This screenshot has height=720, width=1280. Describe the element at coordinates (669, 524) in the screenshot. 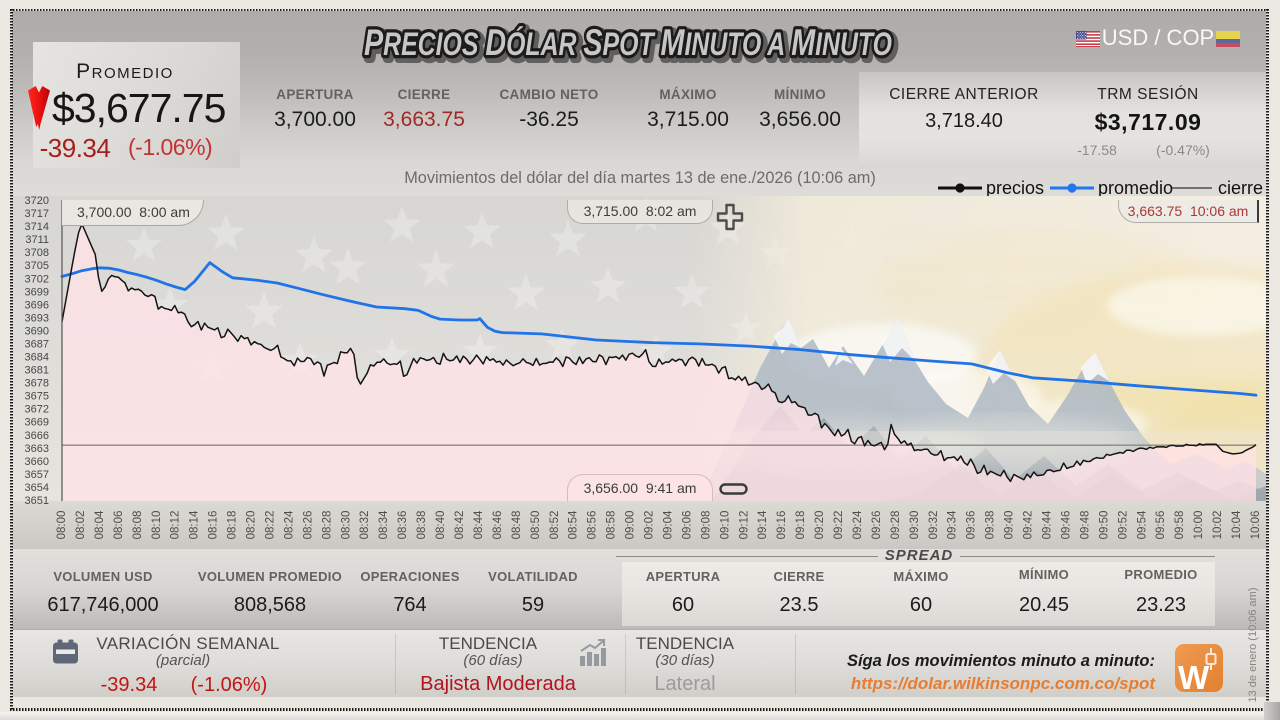

I see `svg-text: 09:04` at that location.